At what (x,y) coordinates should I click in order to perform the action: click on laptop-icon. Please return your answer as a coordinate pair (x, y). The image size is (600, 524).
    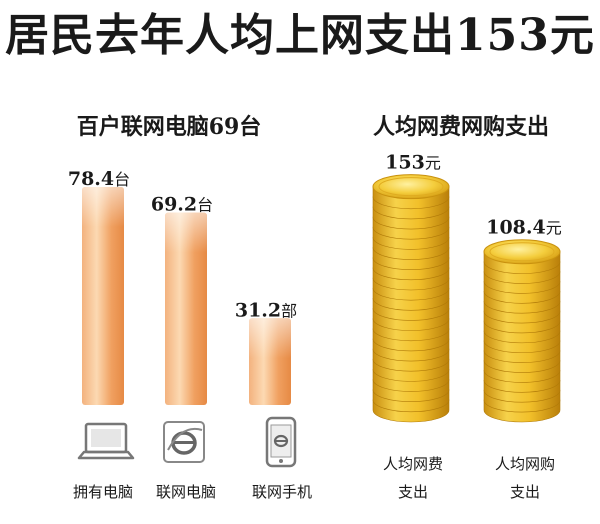
    Looking at the image, I should click on (106, 441).